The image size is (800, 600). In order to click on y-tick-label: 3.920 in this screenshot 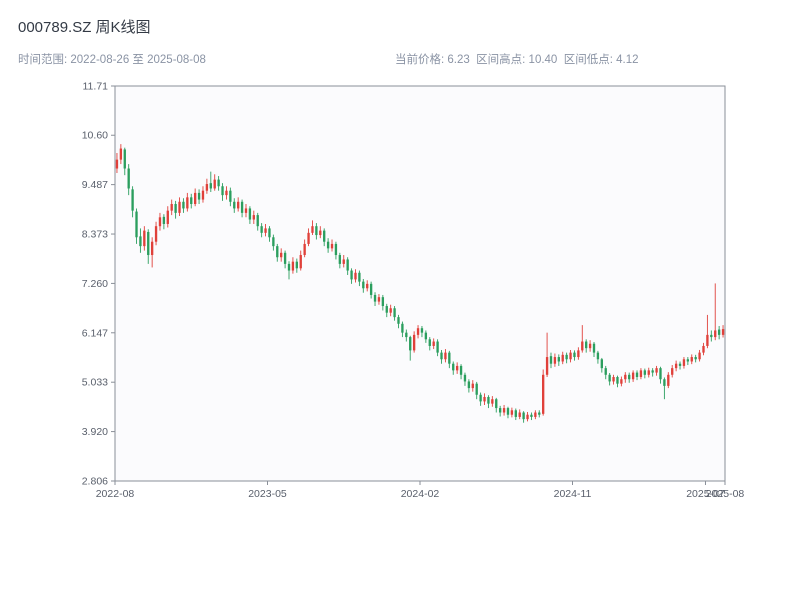, I will do `click(95, 432)`.